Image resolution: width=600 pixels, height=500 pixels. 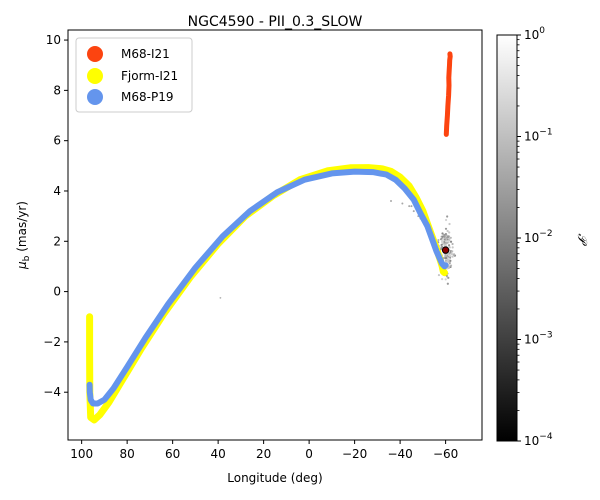 I want to click on colorbar-tick-label: 10⁰, so click(x=534, y=34).